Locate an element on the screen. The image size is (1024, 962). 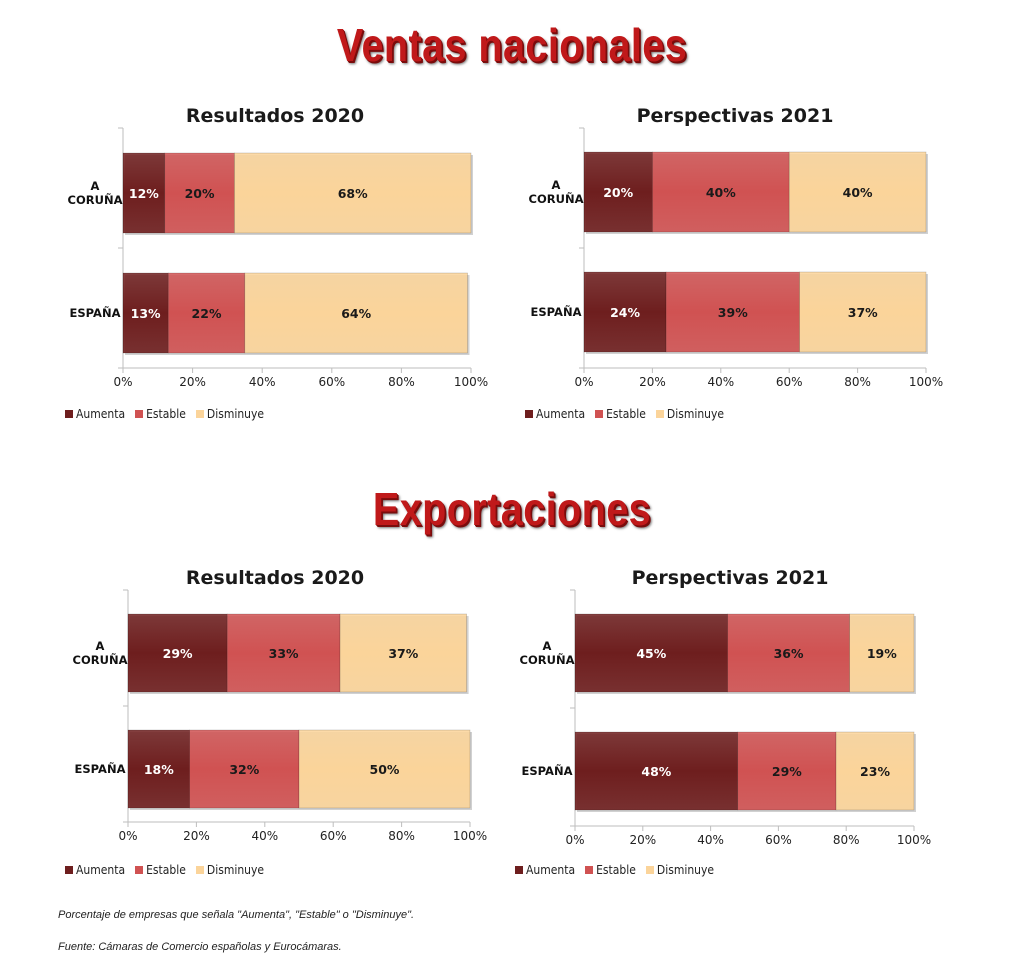
data-label: 64% is located at coordinates (356, 313).